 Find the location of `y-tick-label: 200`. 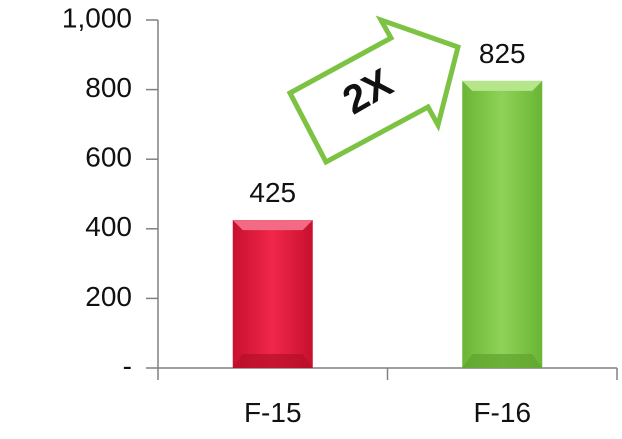

y-tick-label: 200 is located at coordinates (108, 296).